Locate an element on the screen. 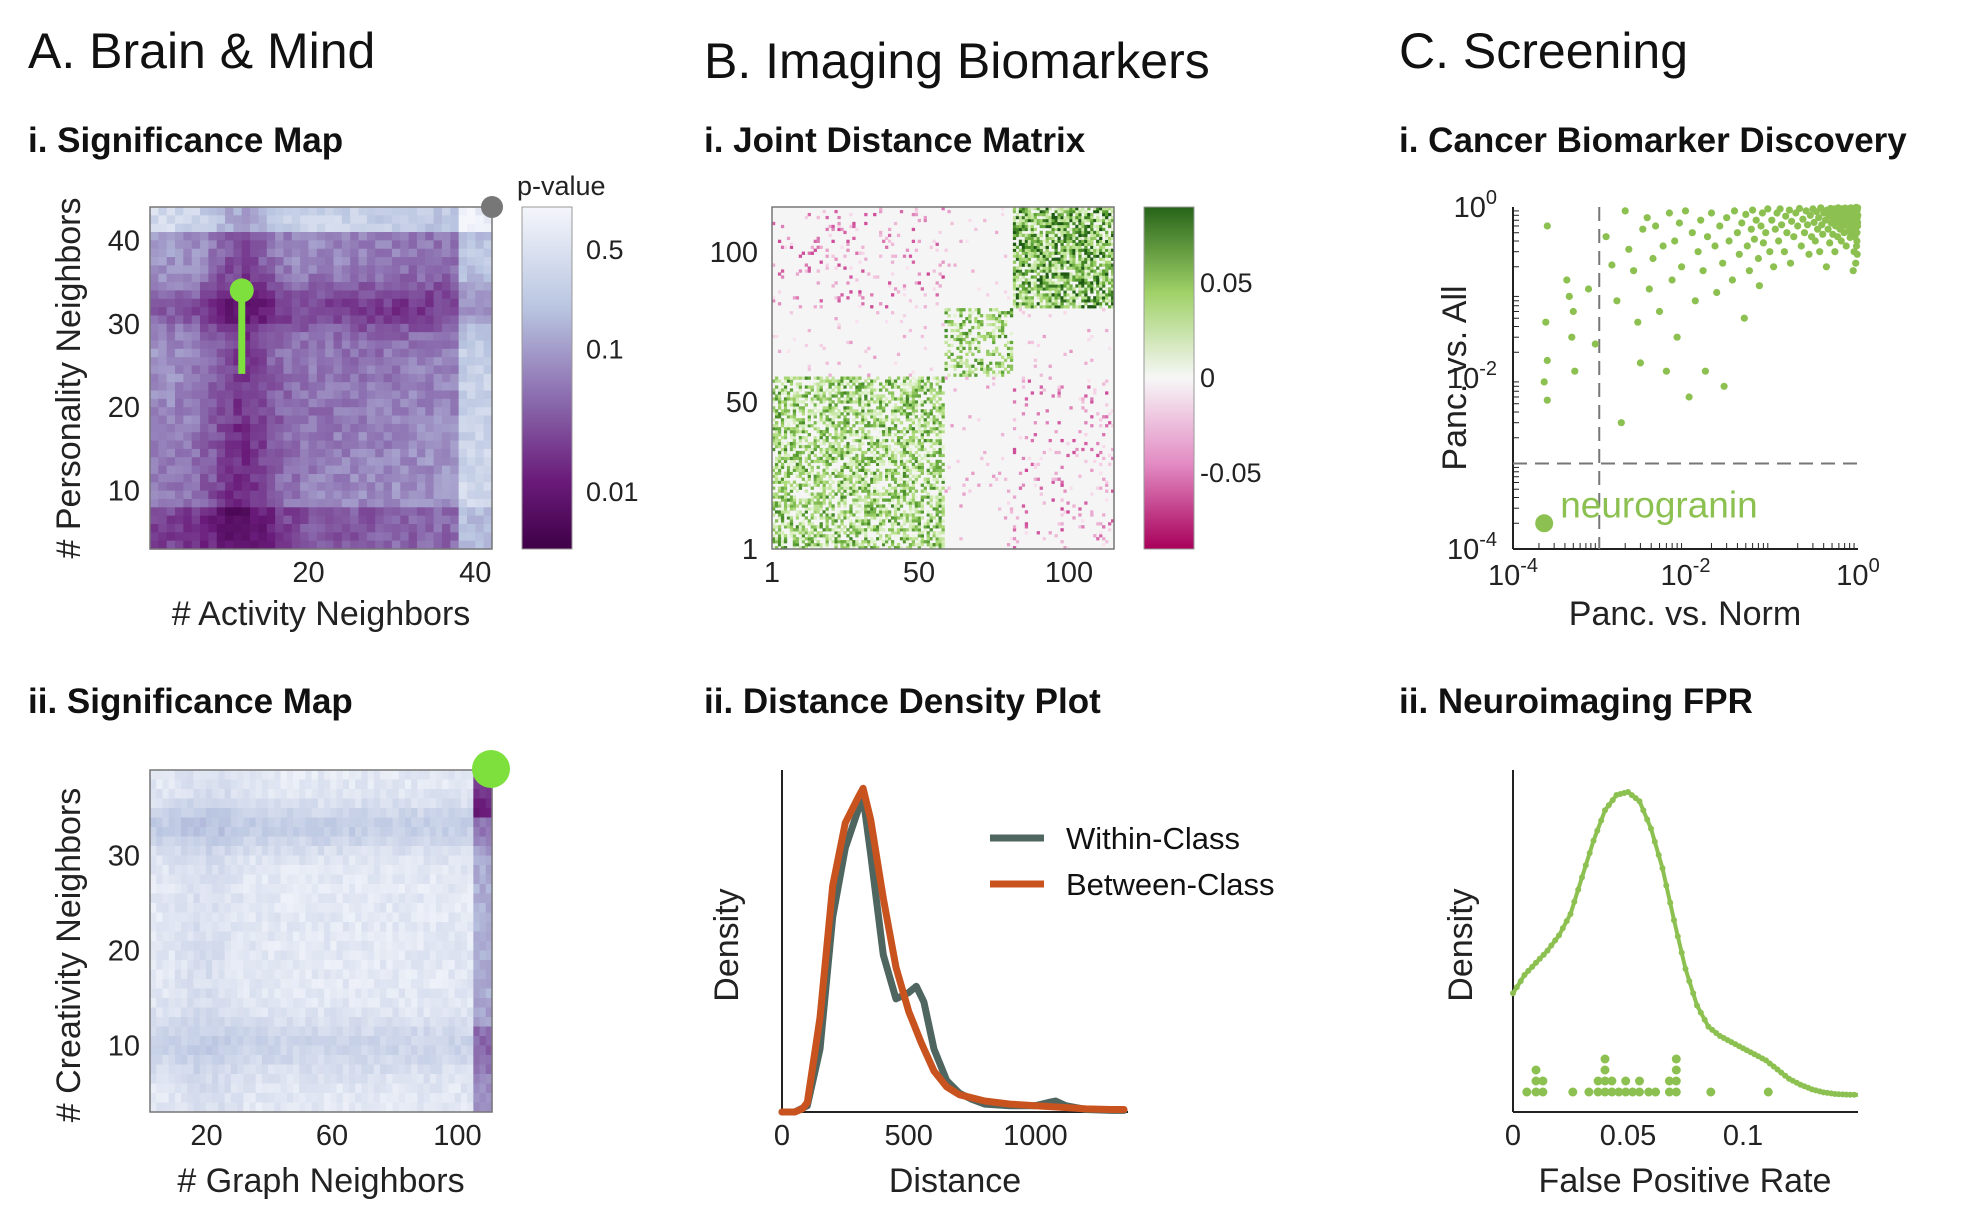 Image resolution: width=1971 pixels, height=1221 pixels. plot-frame is located at coordinates (321, 941).